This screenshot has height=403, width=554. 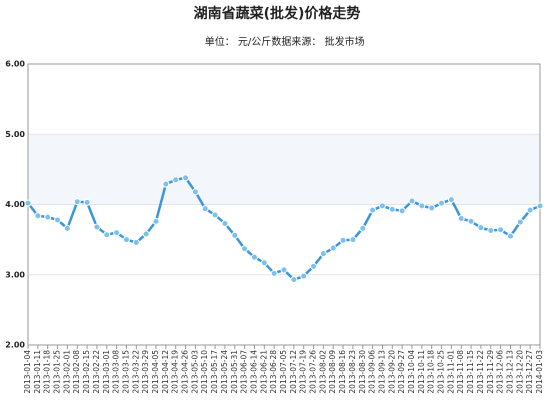 What do you see at coordinates (480, 372) in the screenshot?
I see `x-tick-label: 2013-11-22` at bounding box center [480, 372].